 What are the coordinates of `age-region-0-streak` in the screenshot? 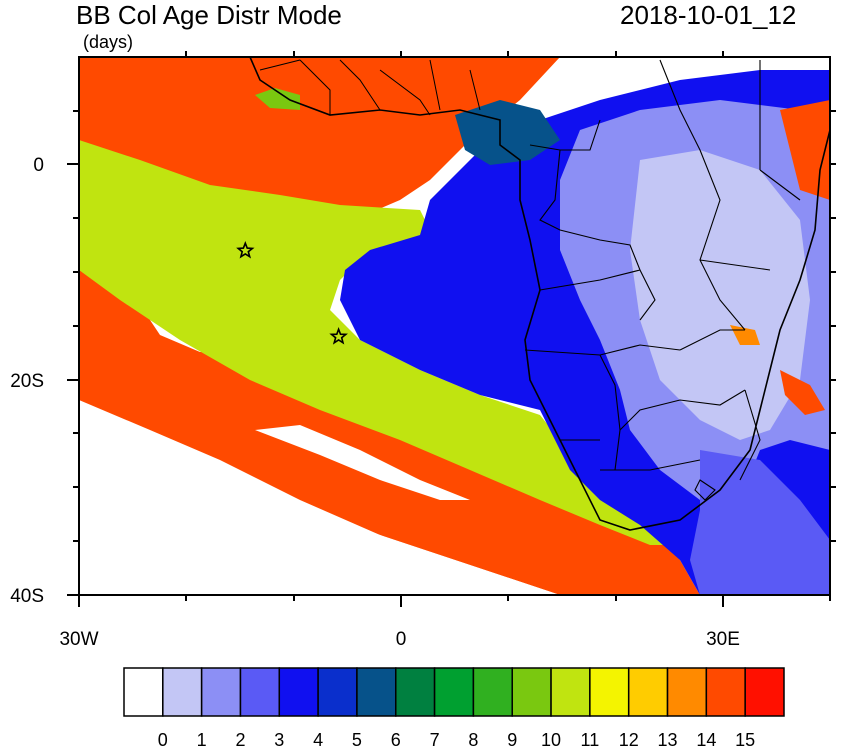 It's located at (362, 462).